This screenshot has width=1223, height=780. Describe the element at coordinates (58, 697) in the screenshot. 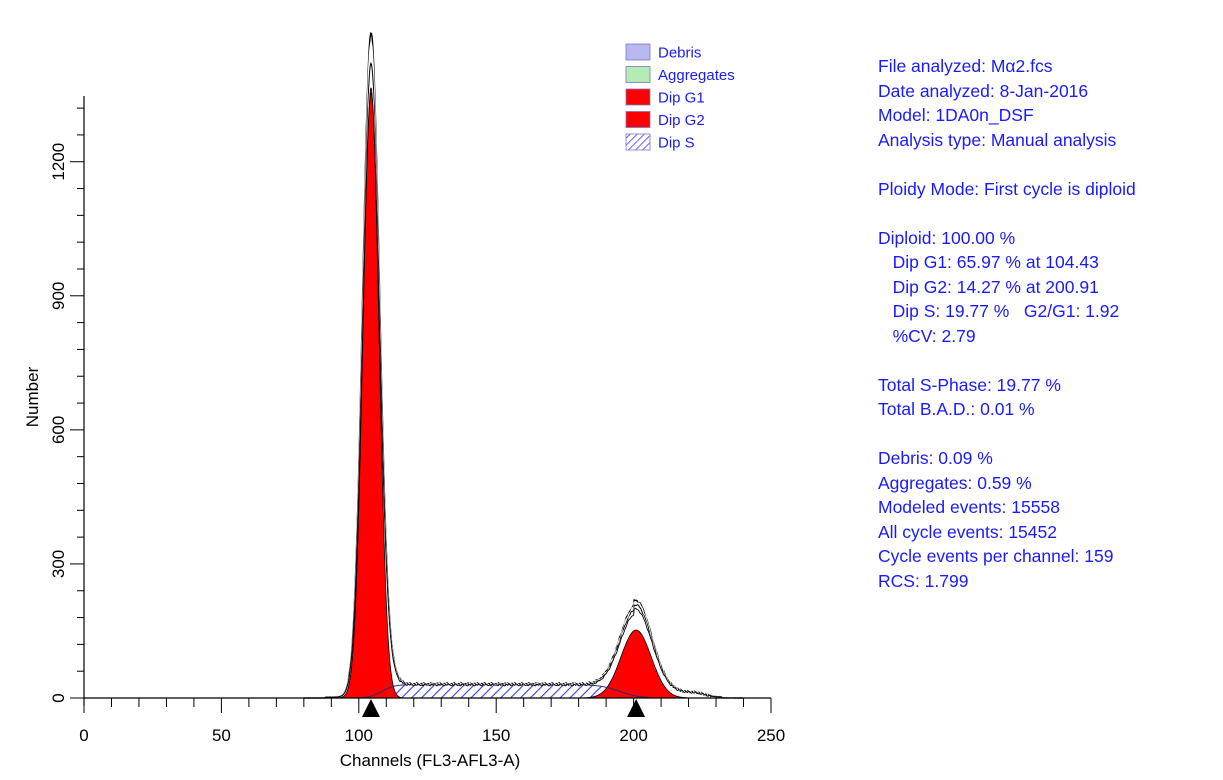

I see `y-tick-label: 0` at that location.